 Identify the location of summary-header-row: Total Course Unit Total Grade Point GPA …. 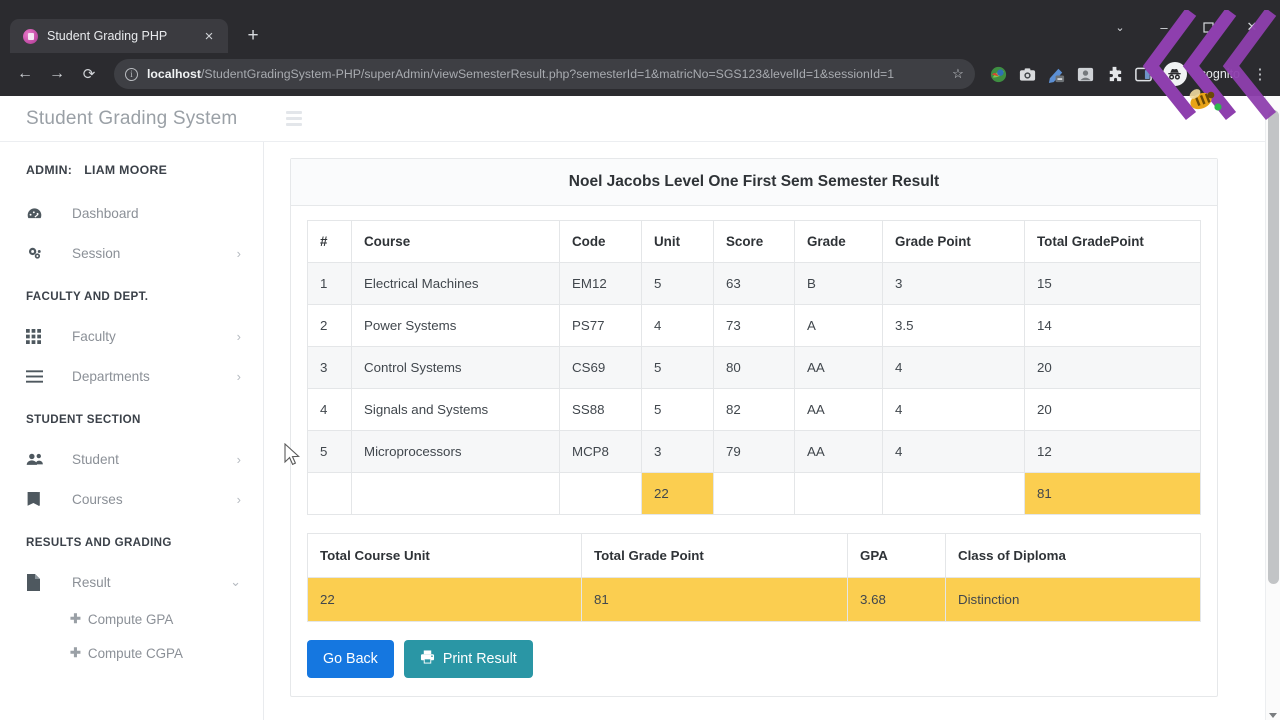
(754, 555).